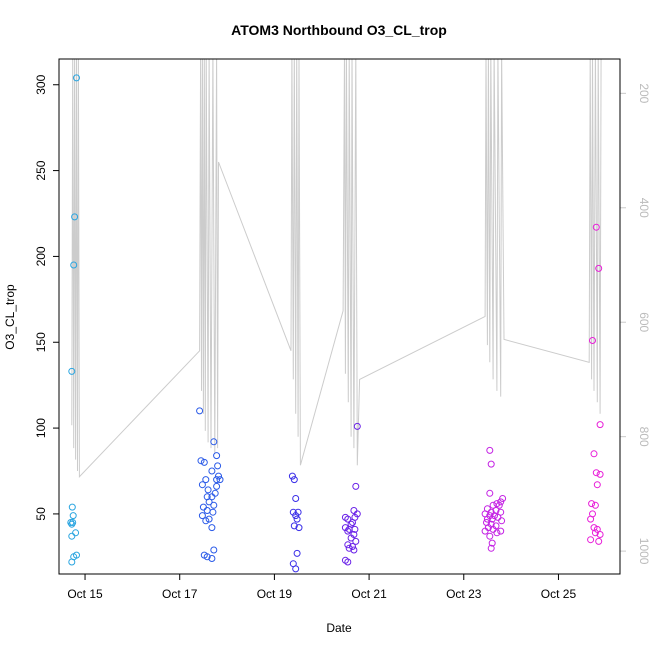 The width and height of the screenshot is (650, 650). What do you see at coordinates (85, 594) in the screenshot?
I see `x-tick-label: Oct 15` at bounding box center [85, 594].